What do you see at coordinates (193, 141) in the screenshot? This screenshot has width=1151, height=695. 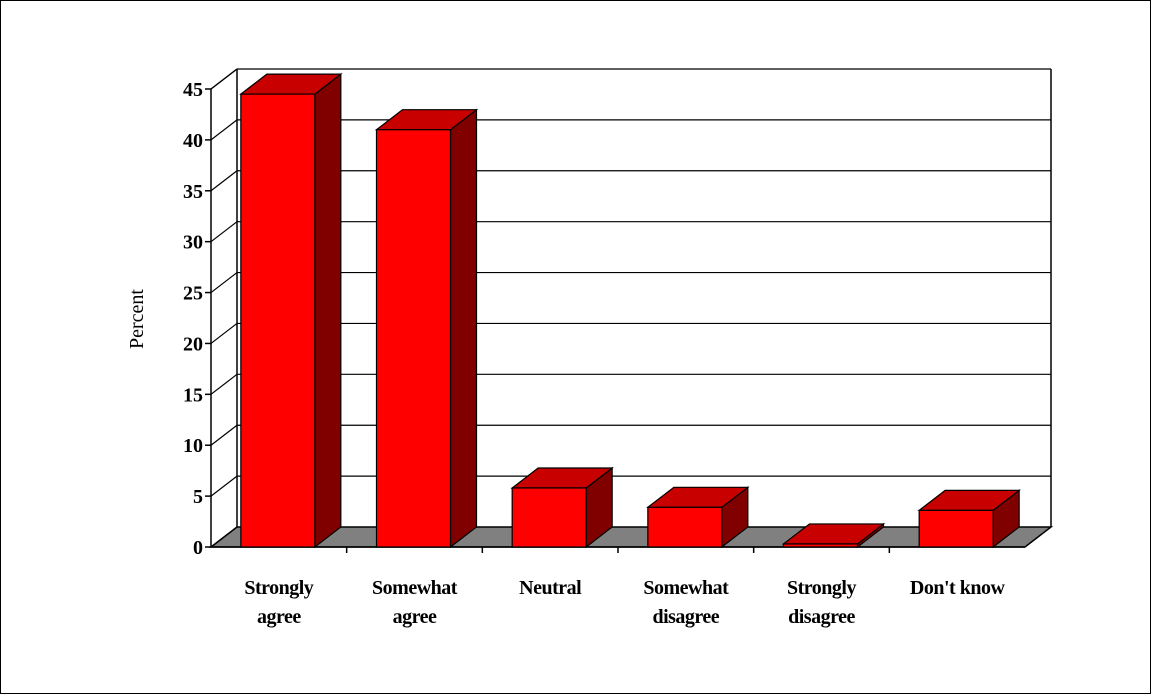 I see `y-tick-label: 40` at bounding box center [193, 141].